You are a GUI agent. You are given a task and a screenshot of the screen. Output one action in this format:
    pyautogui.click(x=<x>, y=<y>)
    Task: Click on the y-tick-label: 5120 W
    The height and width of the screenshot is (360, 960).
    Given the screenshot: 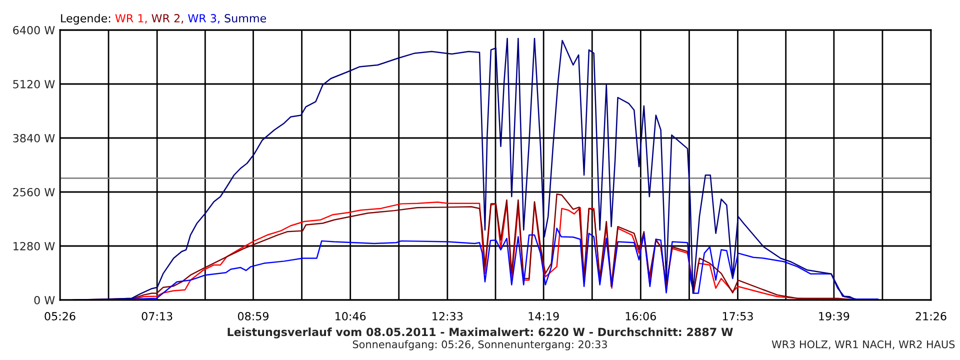 What is the action you would take?
    pyautogui.click(x=34, y=84)
    